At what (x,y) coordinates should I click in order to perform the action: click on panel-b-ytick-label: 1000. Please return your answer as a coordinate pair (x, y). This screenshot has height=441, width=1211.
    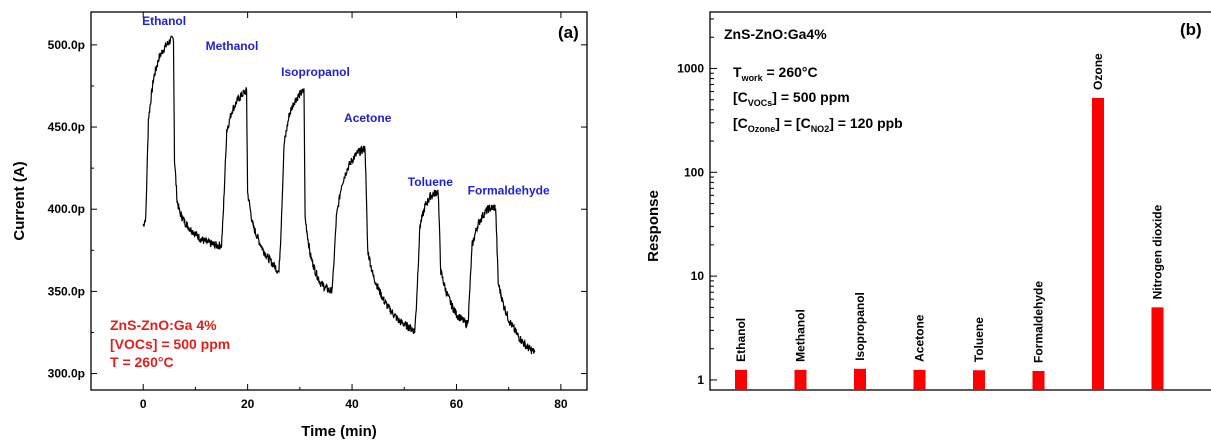
    Looking at the image, I should click on (690, 68).